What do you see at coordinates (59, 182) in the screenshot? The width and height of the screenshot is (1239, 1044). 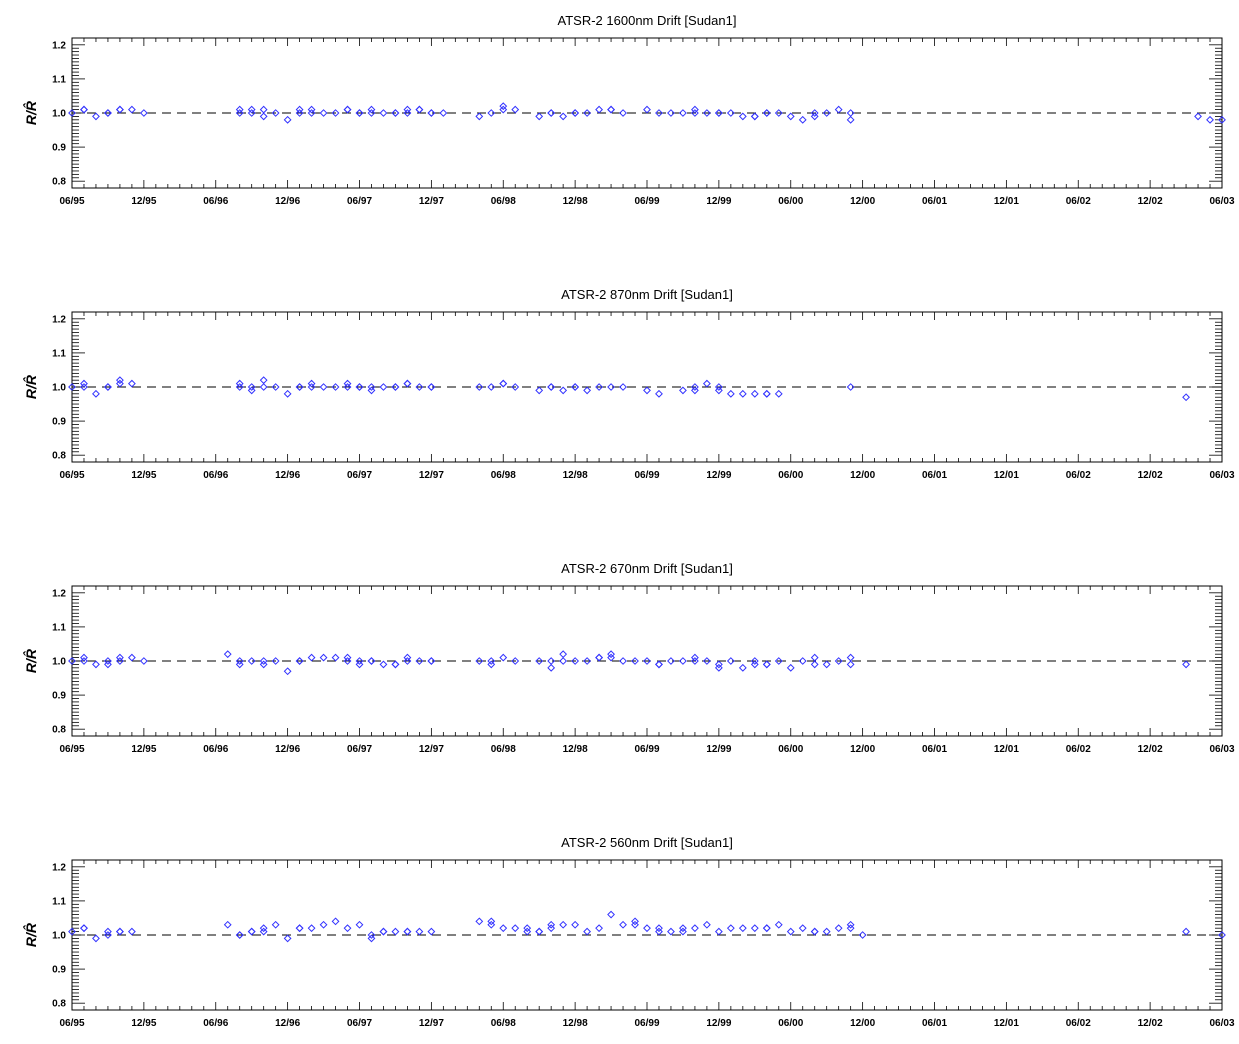 I see `y-tick-label: 0.8` at bounding box center [59, 182].